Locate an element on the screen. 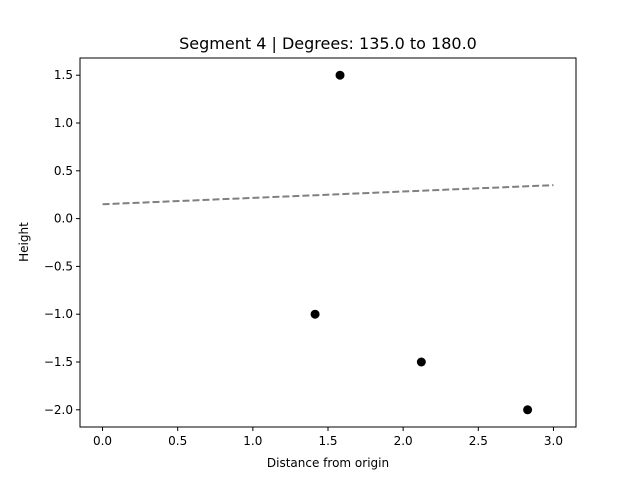 This screenshot has height=480, width=640. x-axis-label: Distance from origin is located at coordinates (328, 463).